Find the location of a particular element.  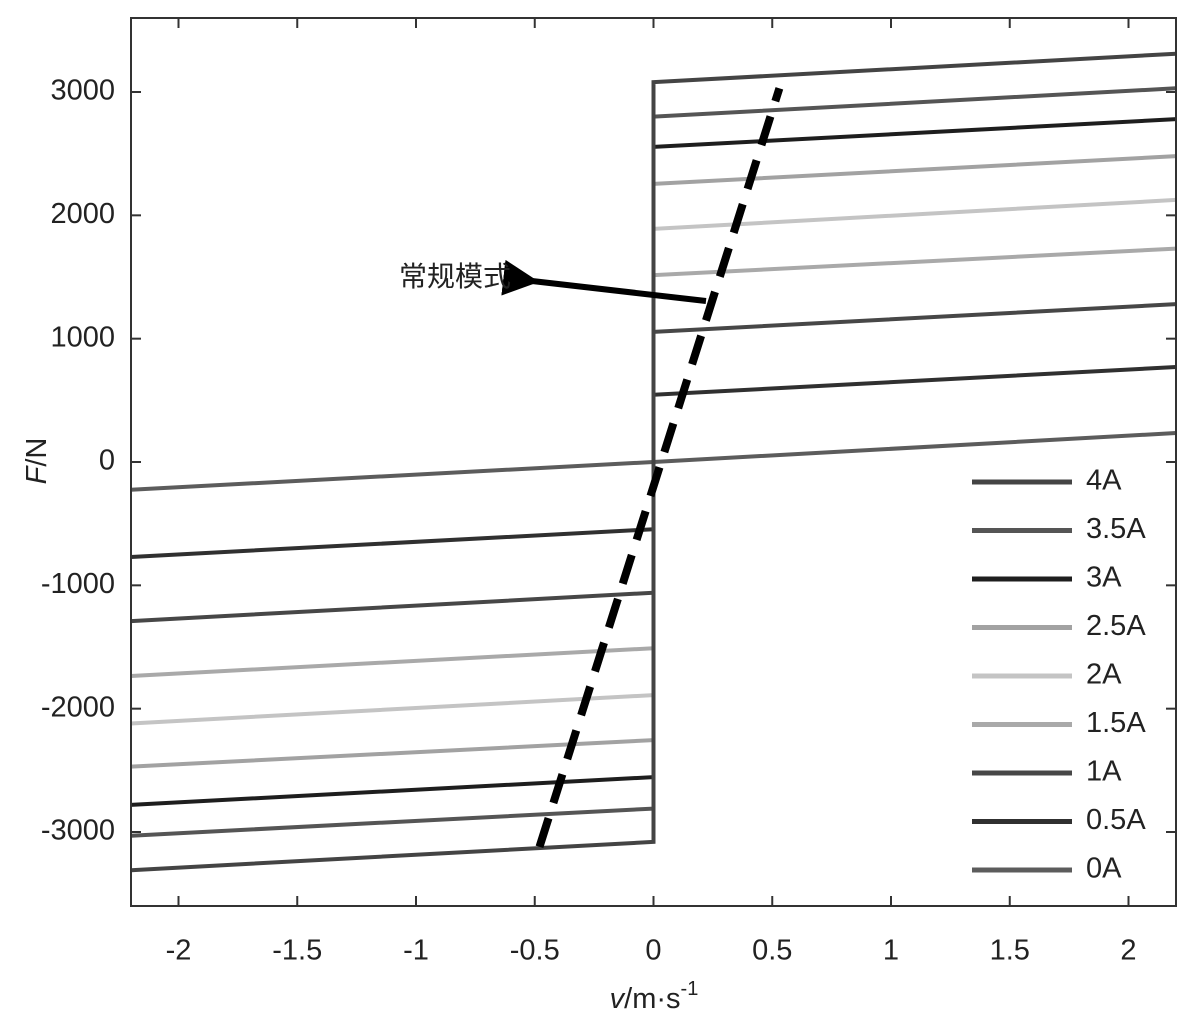

x-tick-label: 1 is located at coordinates (891, 951).